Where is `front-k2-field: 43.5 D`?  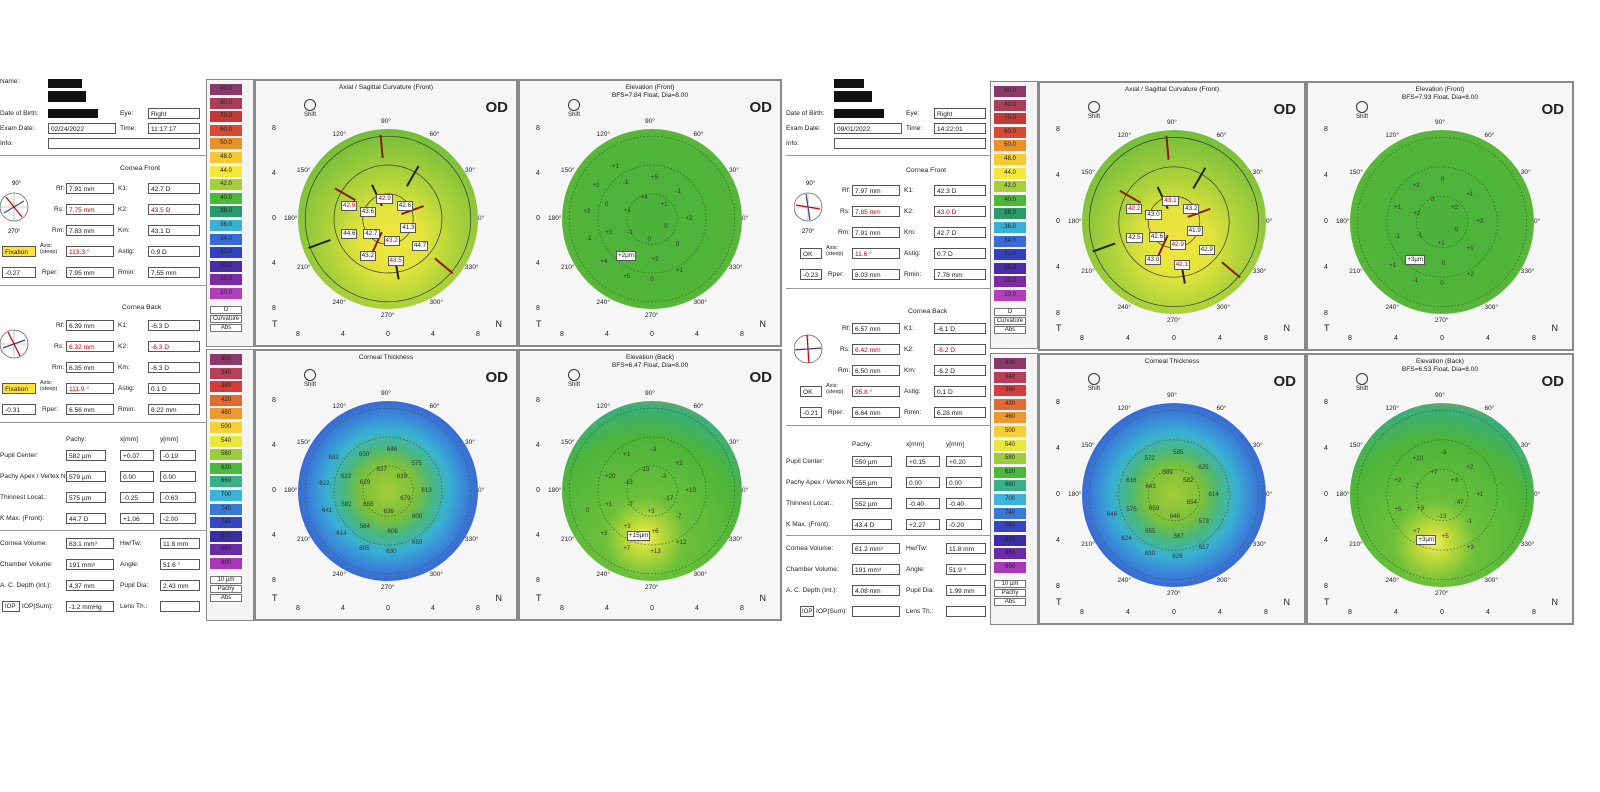 front-k2-field: 43.5 D is located at coordinates (174, 209).